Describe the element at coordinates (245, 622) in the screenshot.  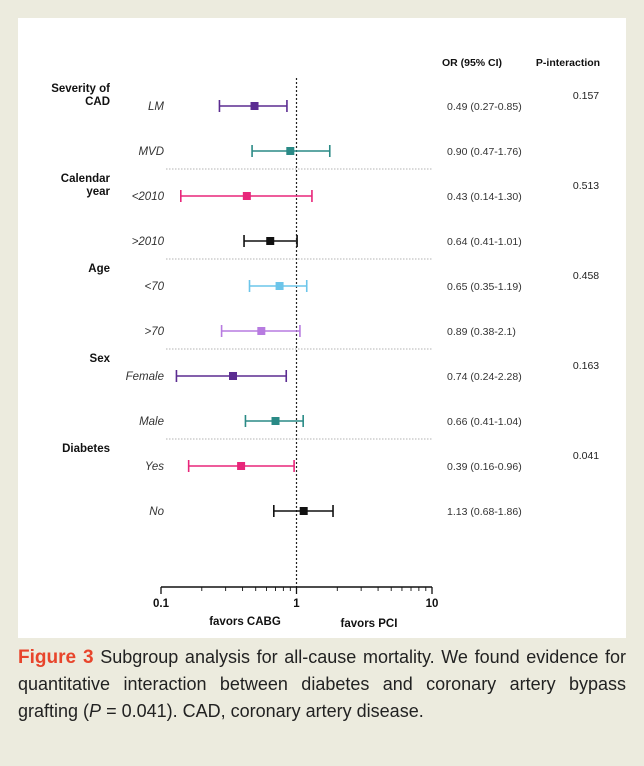
I see `favors-left-label: favors CABG` at that location.